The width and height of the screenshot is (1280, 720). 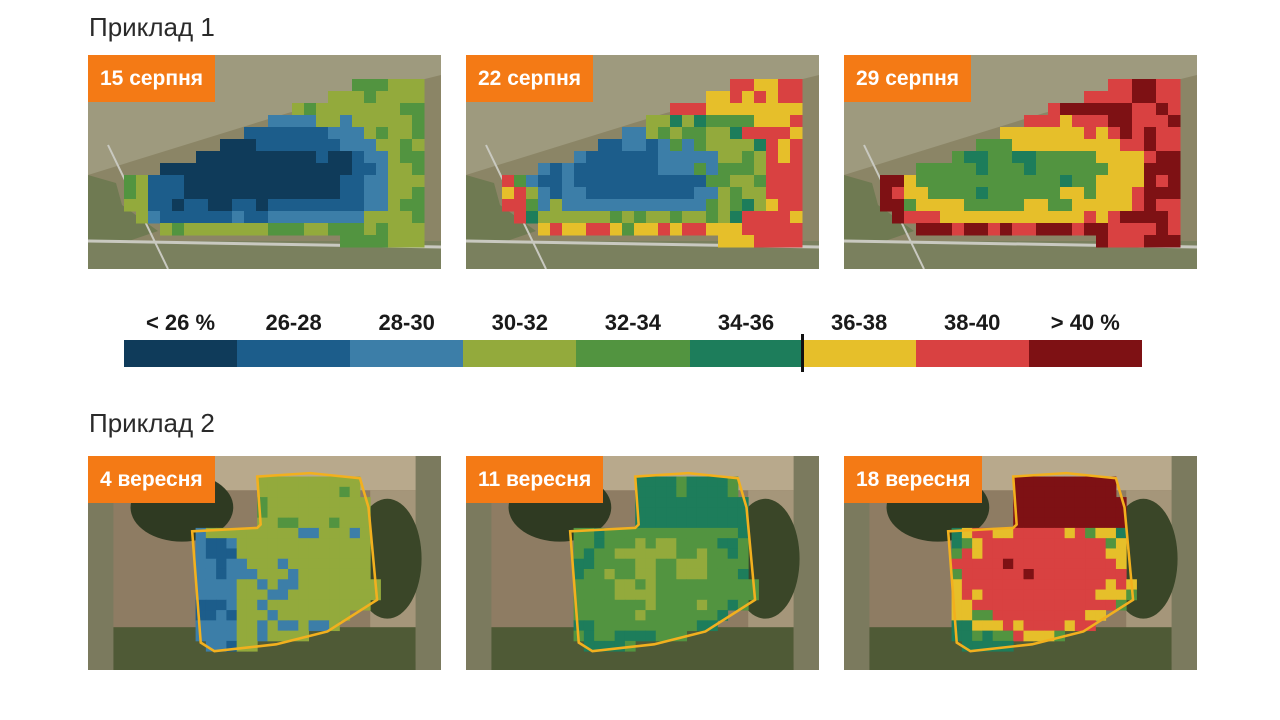 What do you see at coordinates (913, 479) in the screenshot?
I see `date-badge: 18 вересня` at bounding box center [913, 479].